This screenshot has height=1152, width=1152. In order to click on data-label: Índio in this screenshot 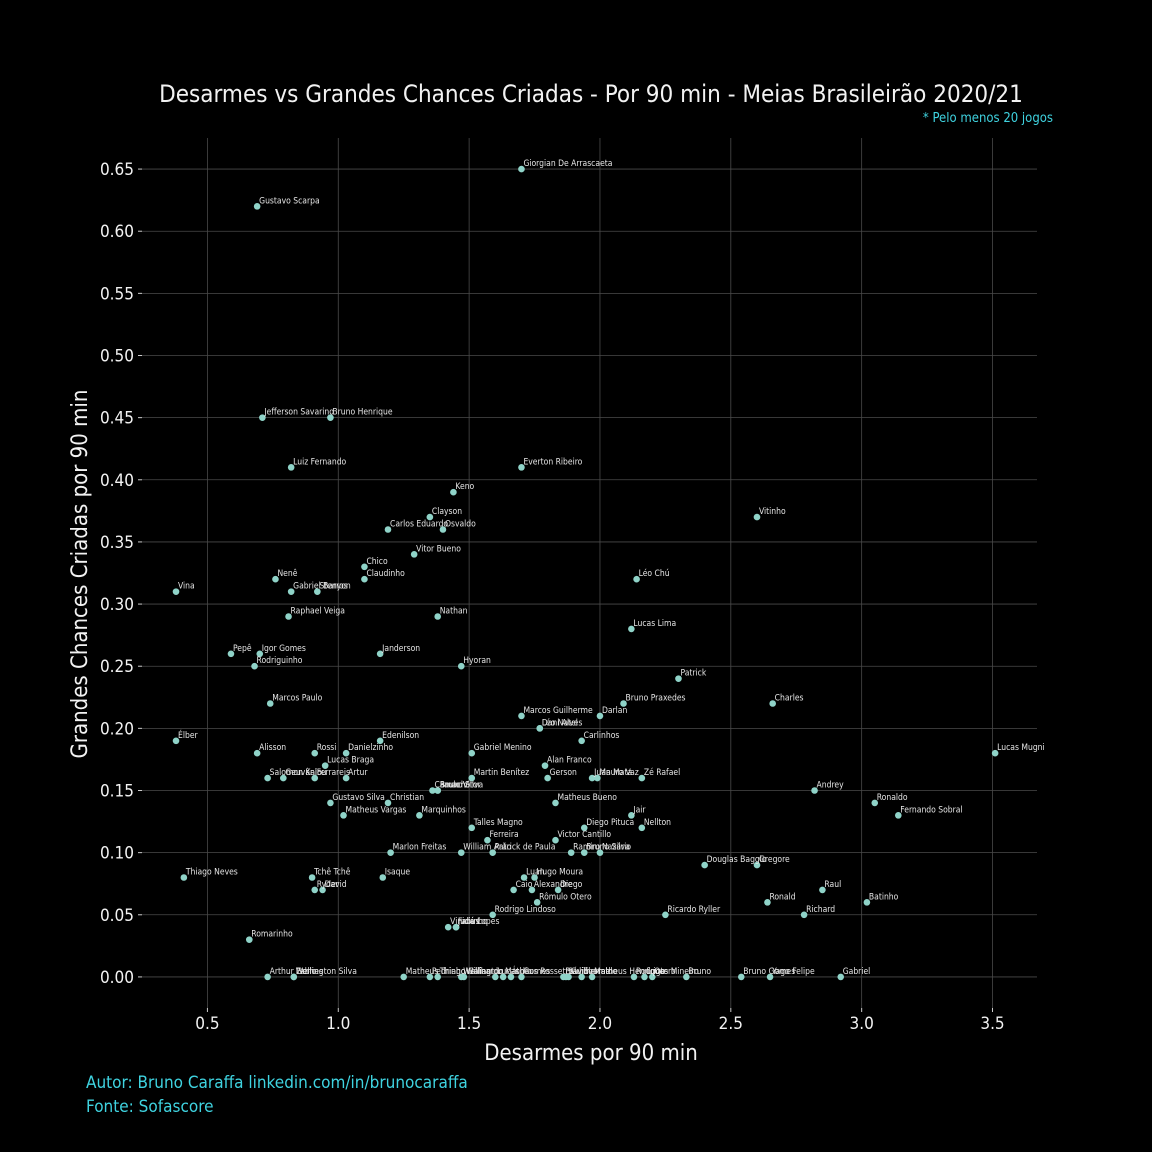, I will do `click(522, 971)`.